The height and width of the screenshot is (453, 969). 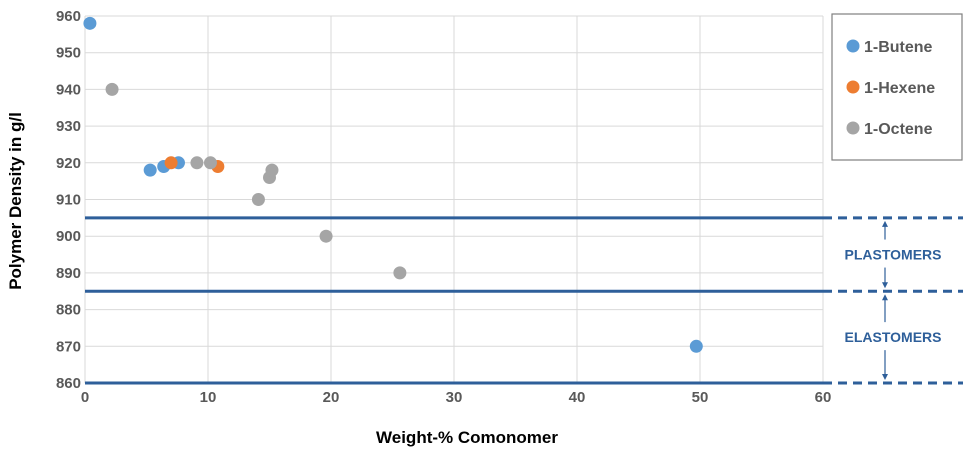 I want to click on y-tick-label: 890, so click(x=68, y=273).